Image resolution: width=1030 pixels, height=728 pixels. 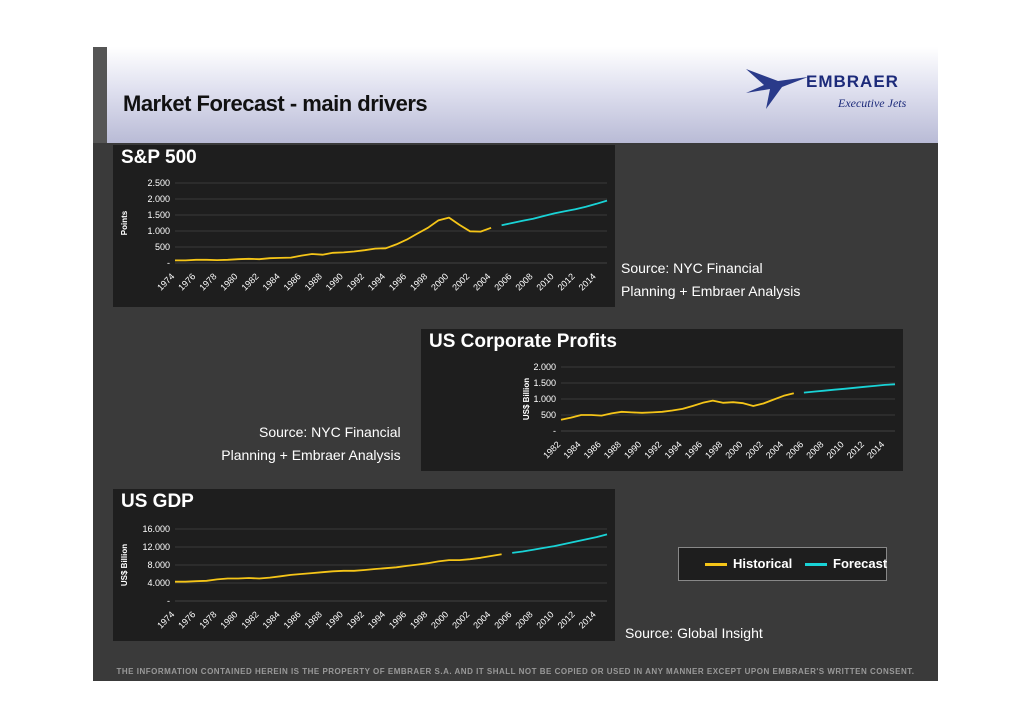 I want to click on profits-source-line-2: Planning + Embraer Analysis, so click(x=311, y=455).